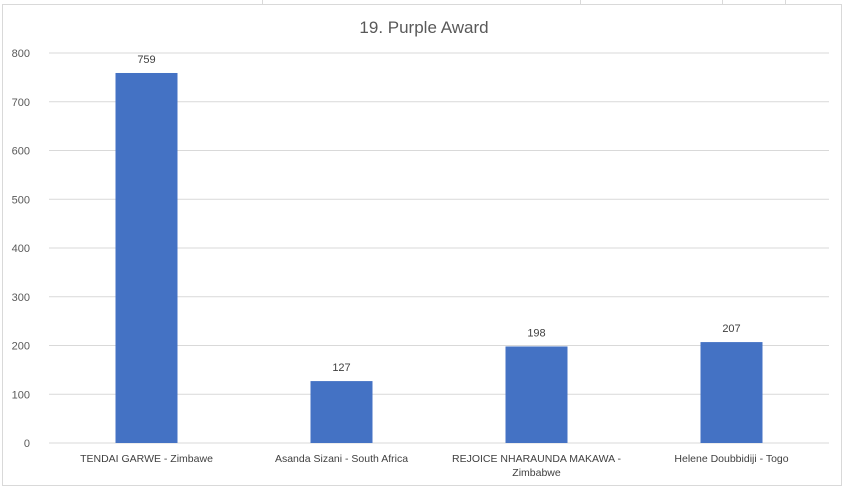  I want to click on data-label: 198, so click(536, 333).